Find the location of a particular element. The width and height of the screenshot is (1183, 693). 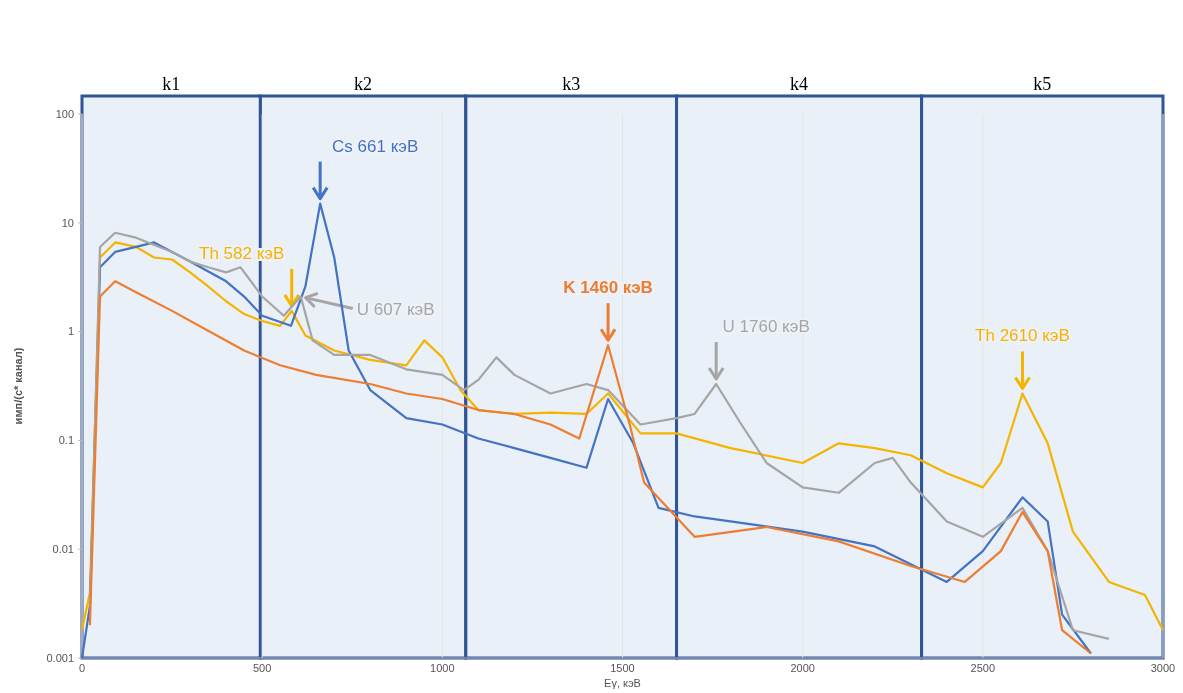

y-tick-label: 0.1 is located at coordinates (66, 440).